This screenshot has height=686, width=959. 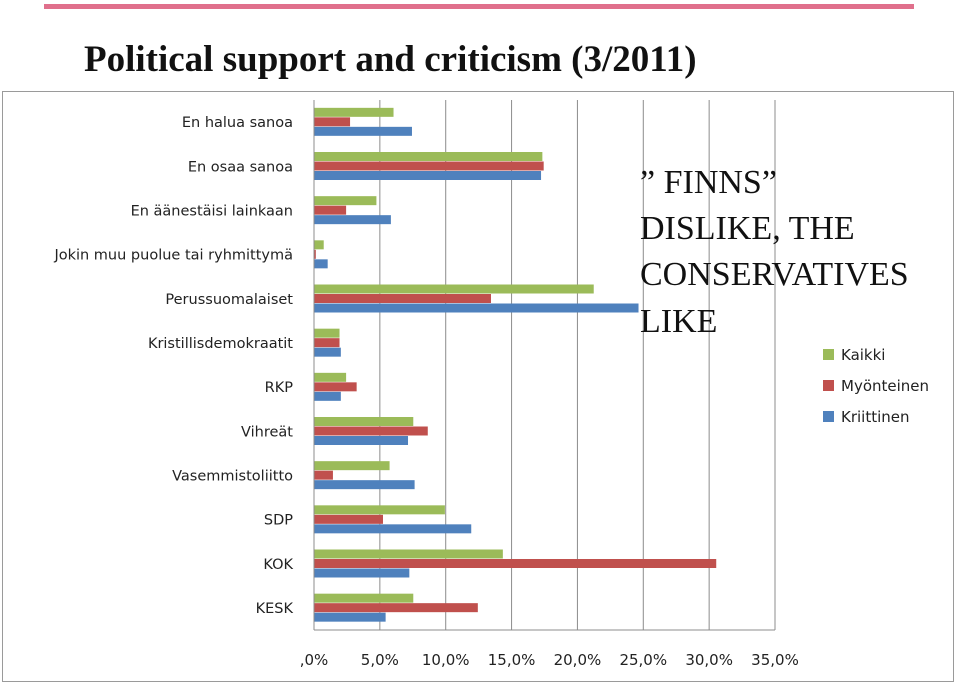 What do you see at coordinates (828, 416) in the screenshot?
I see `legend-swatch-kriittinen` at bounding box center [828, 416].